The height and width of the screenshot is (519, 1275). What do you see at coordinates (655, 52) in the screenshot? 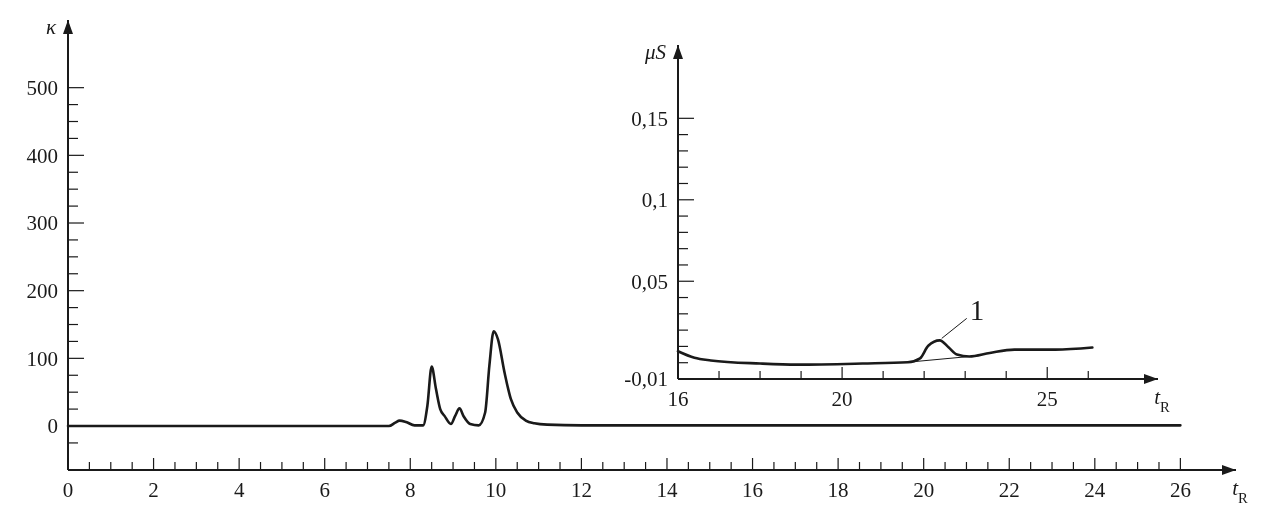
I see `y-axis-title: μS` at bounding box center [655, 52].